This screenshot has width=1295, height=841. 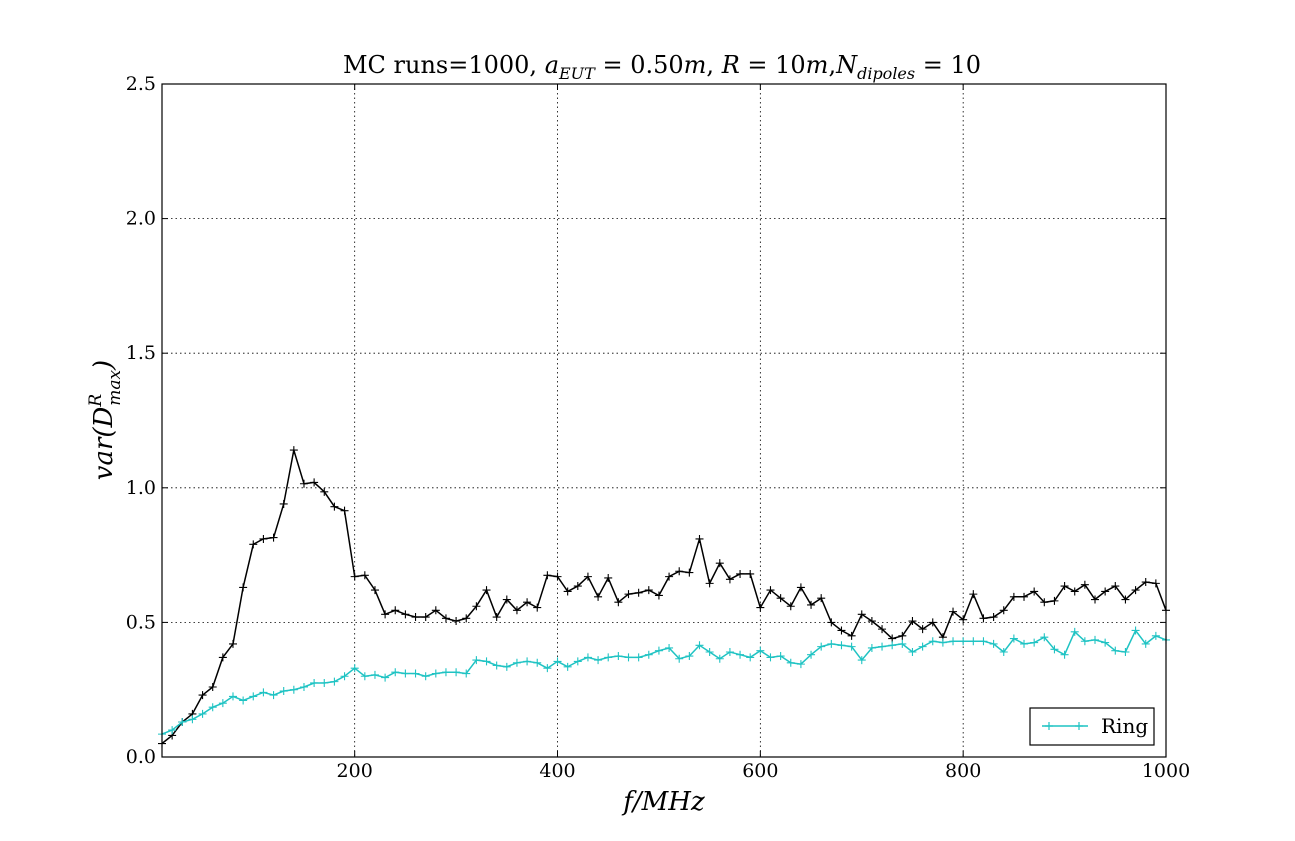 What do you see at coordinates (886, 73) in the screenshot?
I see `title-n-sub: dipoles` at bounding box center [886, 73].